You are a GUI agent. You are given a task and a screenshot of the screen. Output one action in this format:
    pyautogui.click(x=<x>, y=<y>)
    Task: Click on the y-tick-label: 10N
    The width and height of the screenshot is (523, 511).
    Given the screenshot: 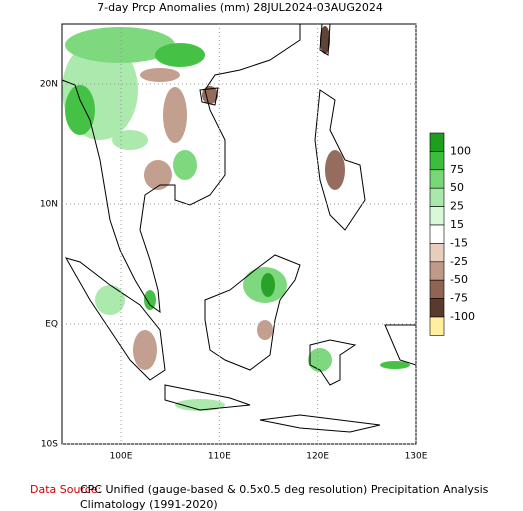 What is the action you would take?
    pyautogui.click(x=49, y=205)
    